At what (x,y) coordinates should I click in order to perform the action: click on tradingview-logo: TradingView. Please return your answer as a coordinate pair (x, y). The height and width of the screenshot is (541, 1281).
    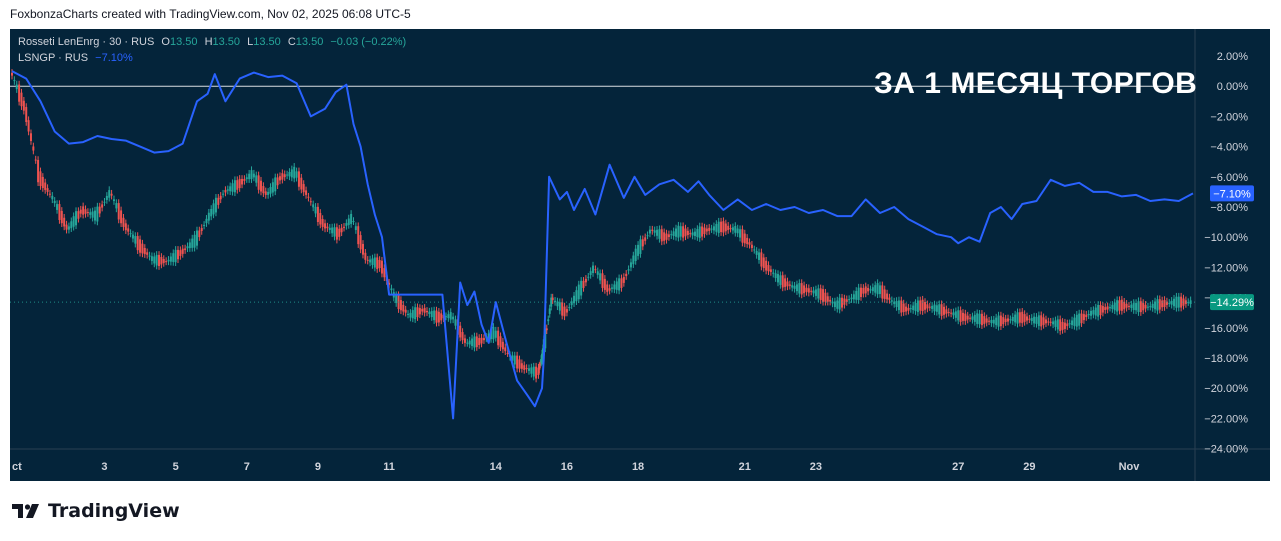
    Looking at the image, I should click on (96, 511).